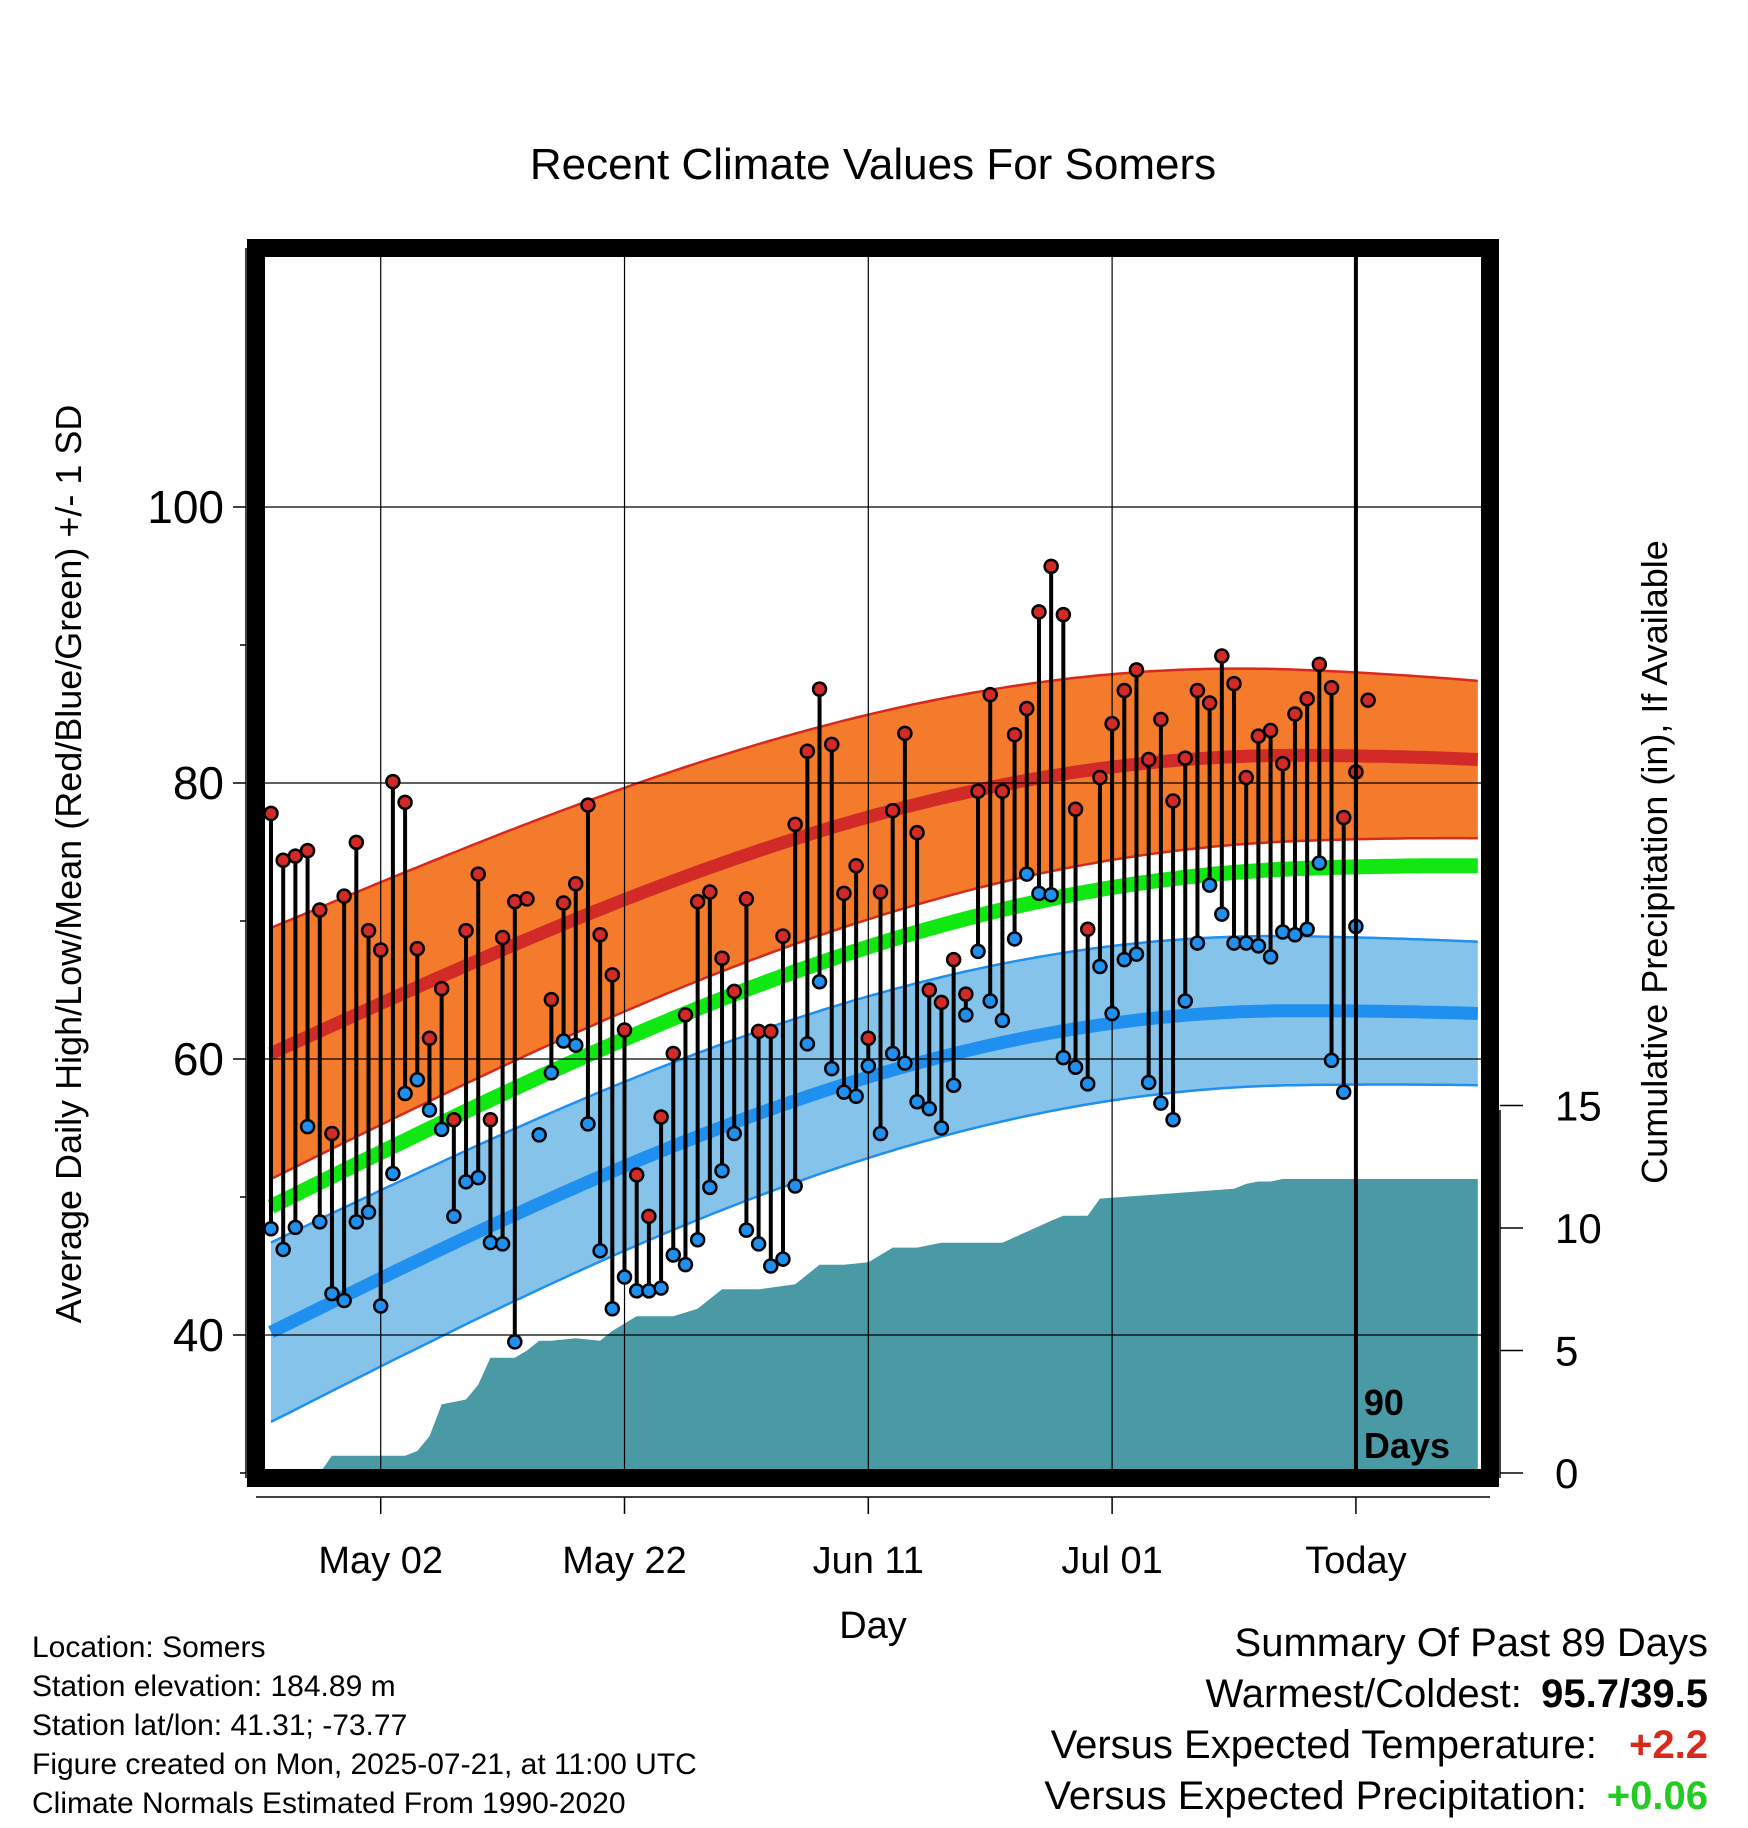 This screenshot has height=1828, width=1748. Describe the element at coordinates (380, 1561) in the screenshot. I see `x-axis-tick-label: May 02` at that location.